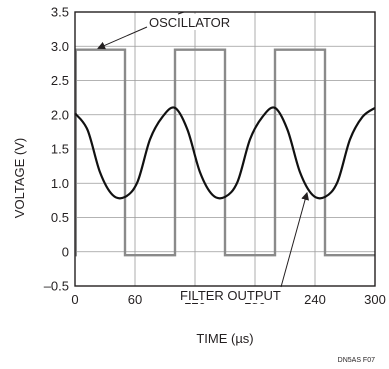  Describe the element at coordinates (60, 217) in the screenshot. I see `y-tick-label: 0.5` at that location.